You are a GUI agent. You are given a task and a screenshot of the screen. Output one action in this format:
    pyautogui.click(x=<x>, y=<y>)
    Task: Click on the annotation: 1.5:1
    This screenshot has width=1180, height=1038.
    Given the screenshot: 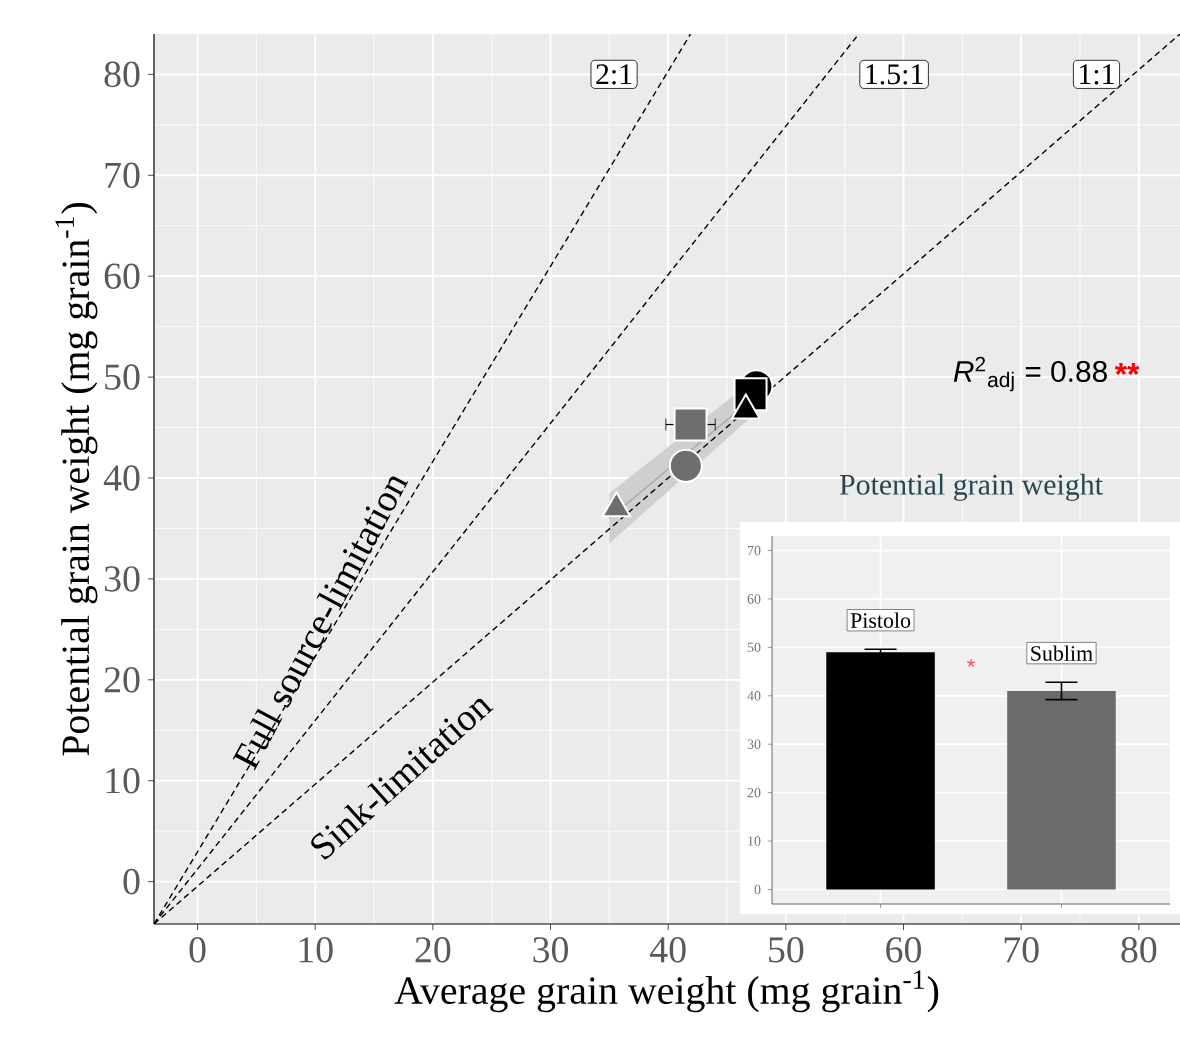 What is the action you would take?
    pyautogui.click(x=894, y=74)
    